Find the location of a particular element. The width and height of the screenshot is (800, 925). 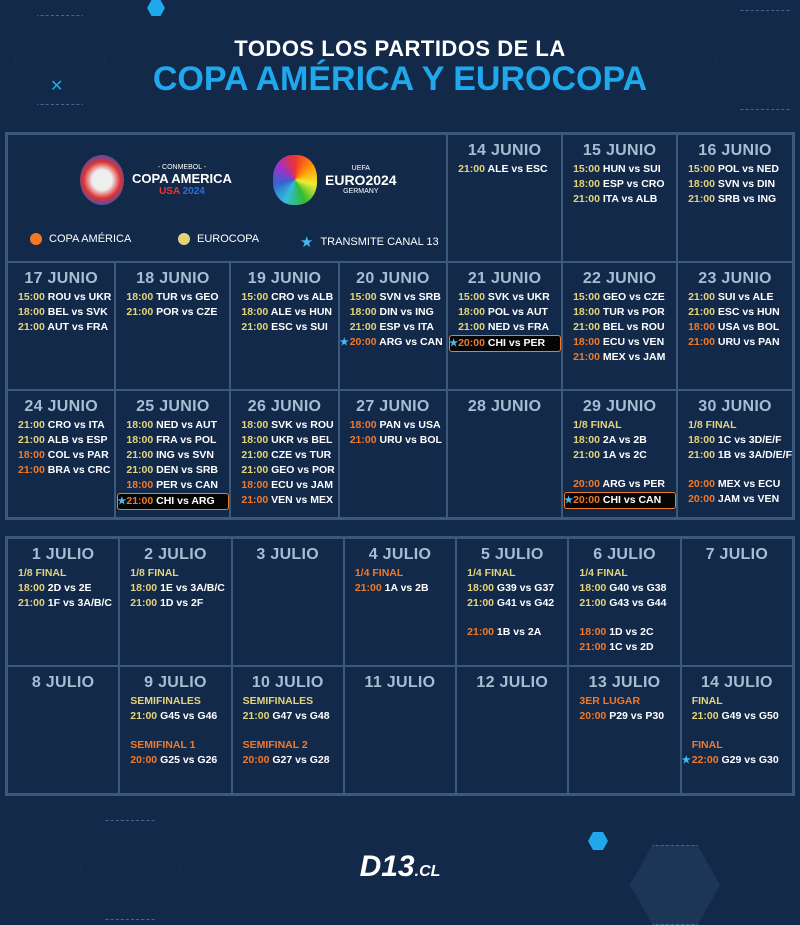

day-title: 4 JULIO is located at coordinates (400, 554).